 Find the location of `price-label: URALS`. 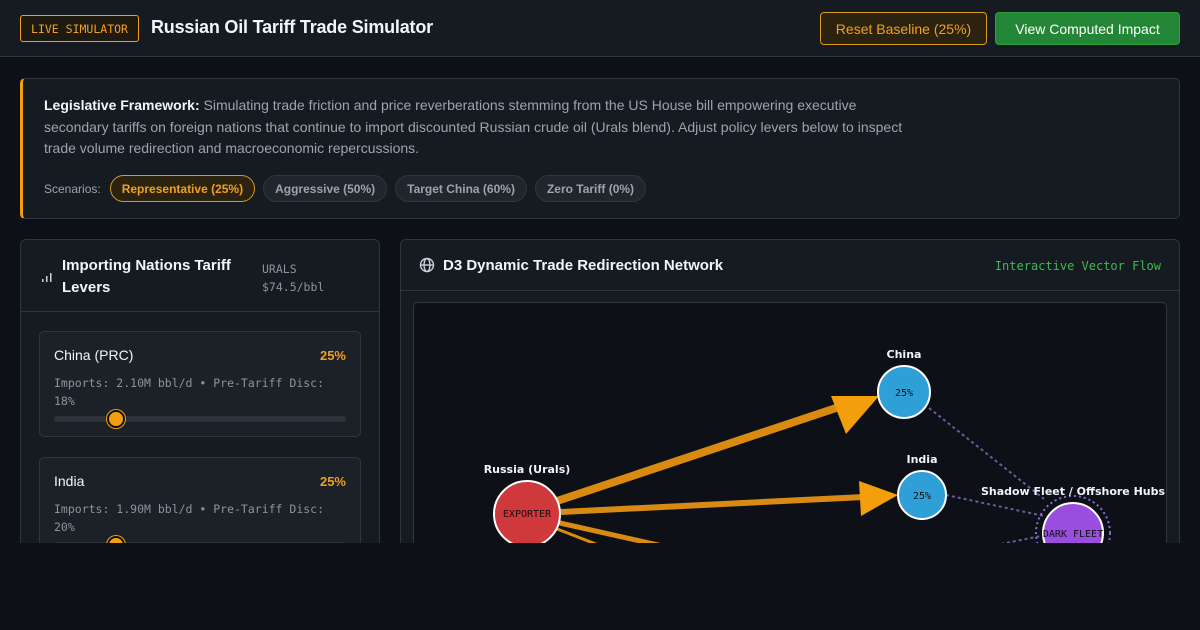

price-label: URALS is located at coordinates (279, 269).